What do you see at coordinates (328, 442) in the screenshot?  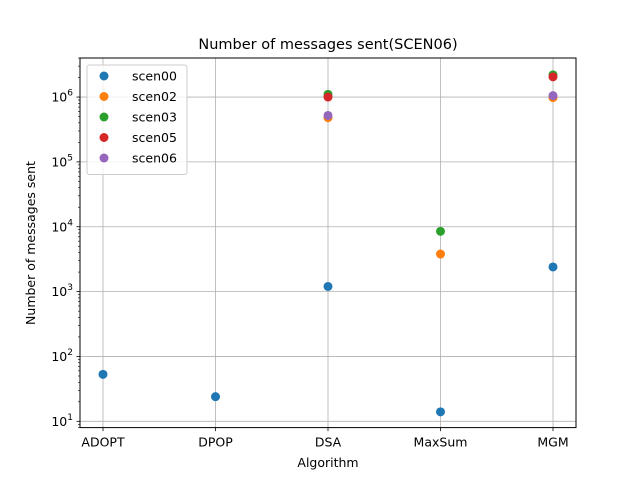 I see `x-tick-label: DSA` at bounding box center [328, 442].